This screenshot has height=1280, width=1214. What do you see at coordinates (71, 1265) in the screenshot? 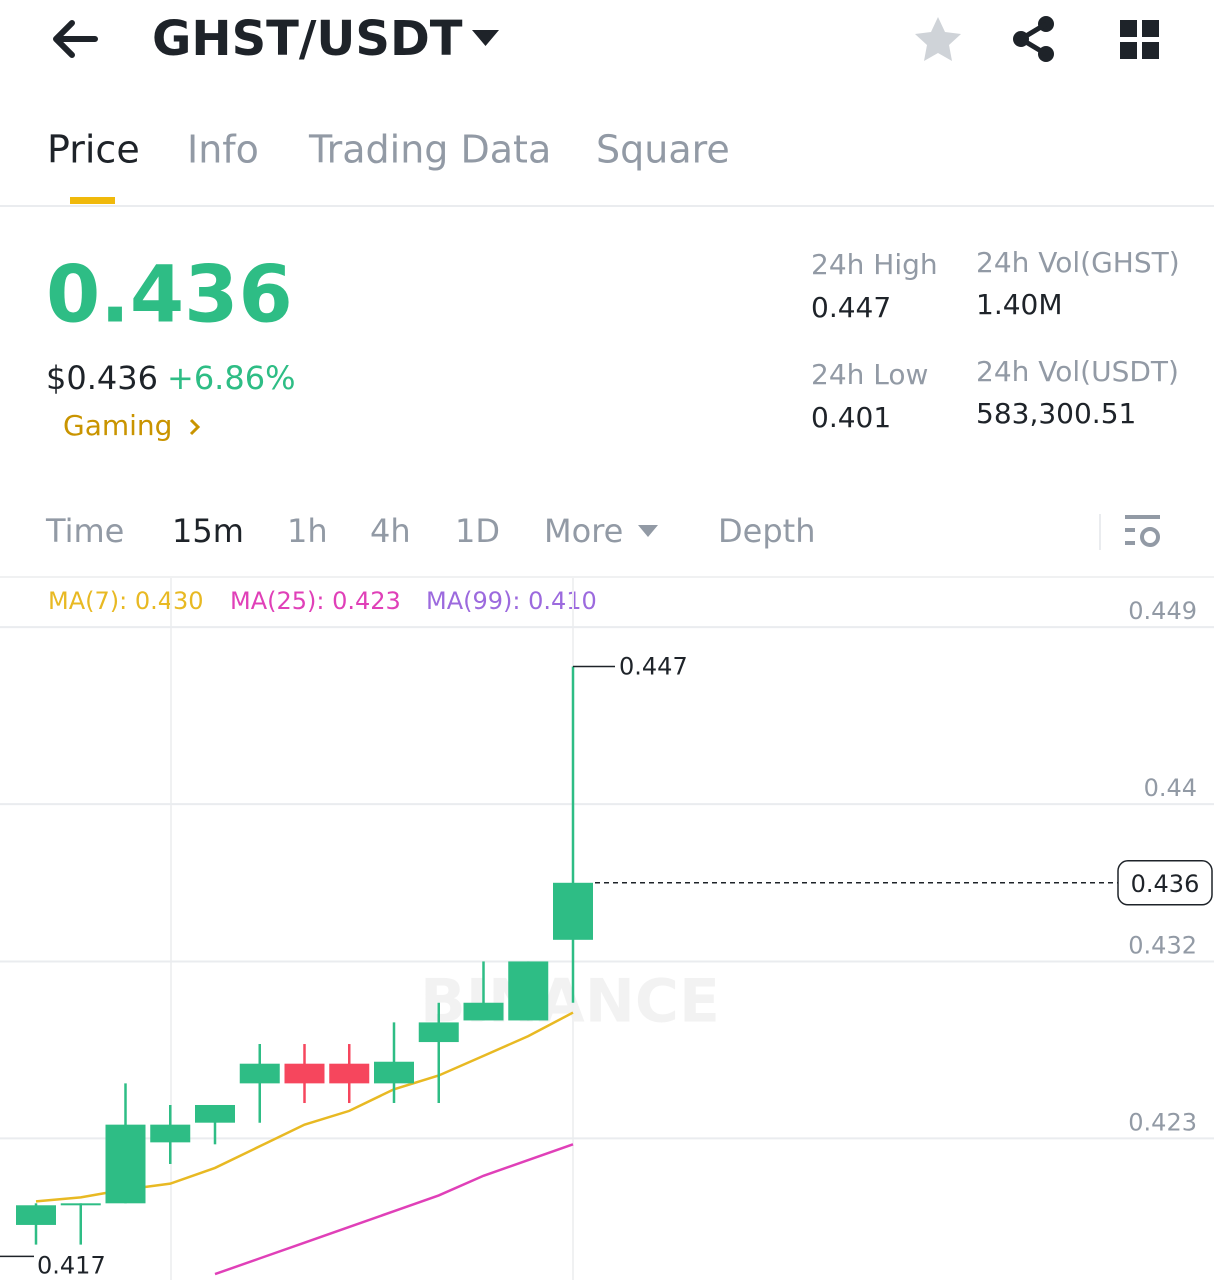
I see `low-label: 0.417` at bounding box center [71, 1265].